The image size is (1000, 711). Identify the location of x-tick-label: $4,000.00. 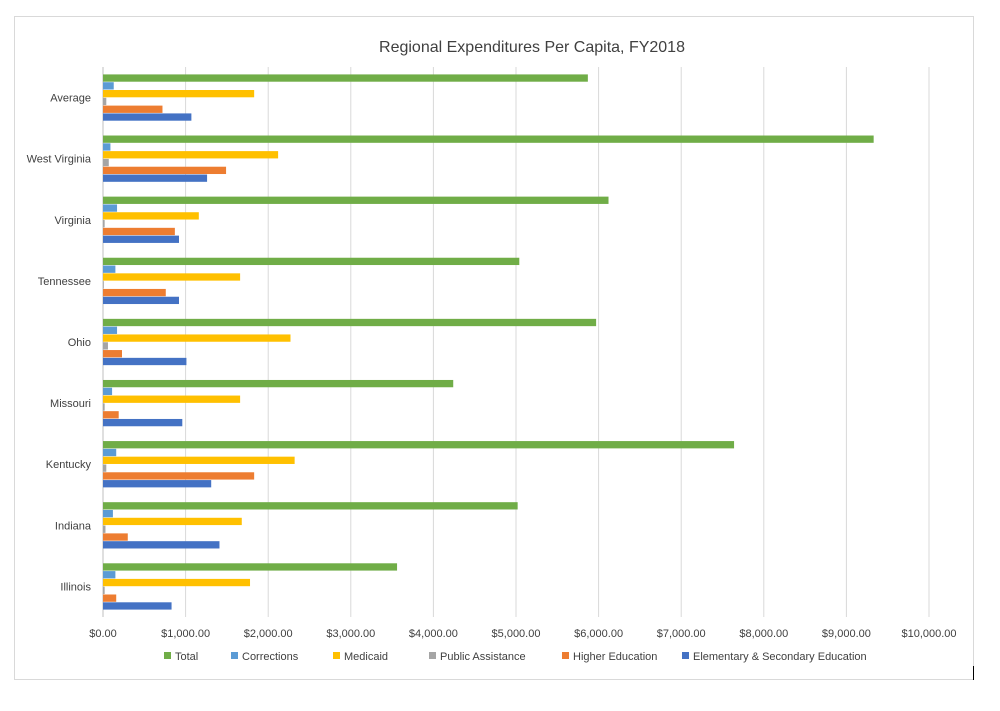
(433, 634).